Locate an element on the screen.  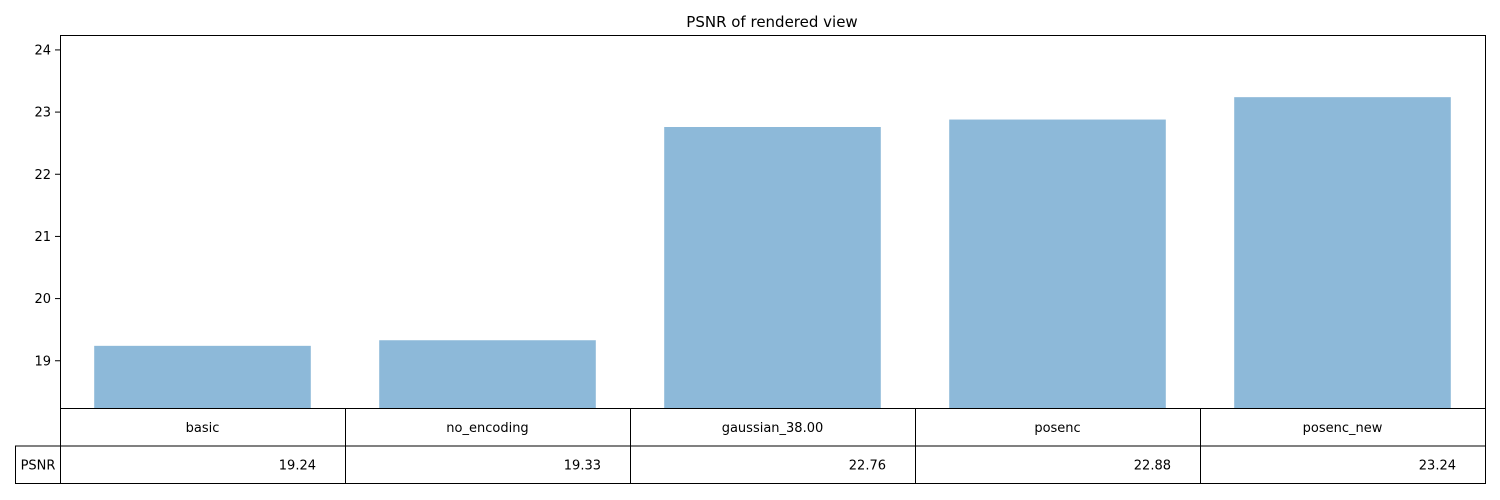
bar-no_encoding is located at coordinates (487, 374).